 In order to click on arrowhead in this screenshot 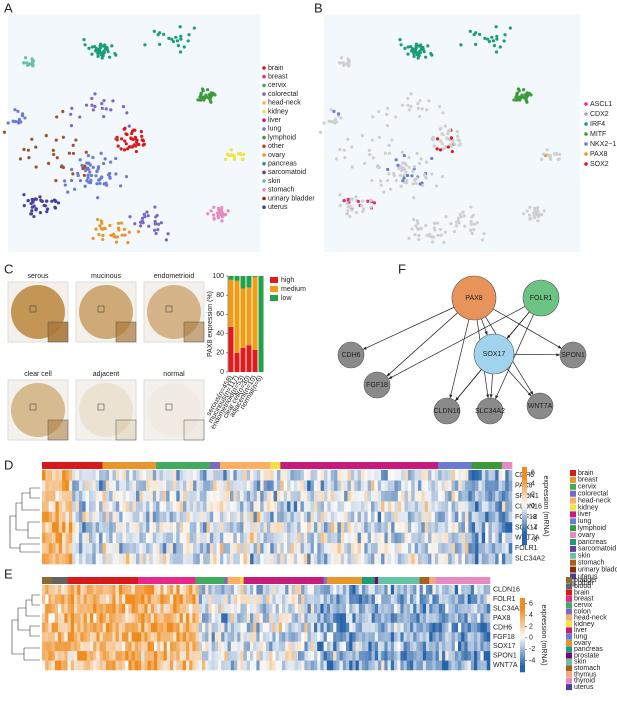, I will do `click(559, 347)`.